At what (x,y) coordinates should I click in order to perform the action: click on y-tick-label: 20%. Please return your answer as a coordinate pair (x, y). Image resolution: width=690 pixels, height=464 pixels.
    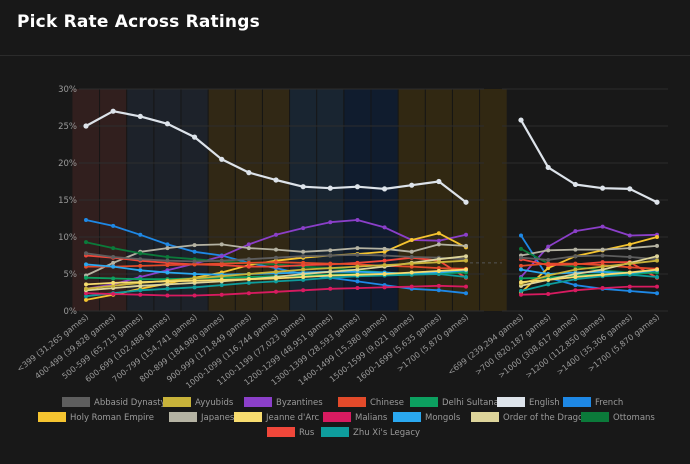
    Looking at the image, I should click on (67, 164).